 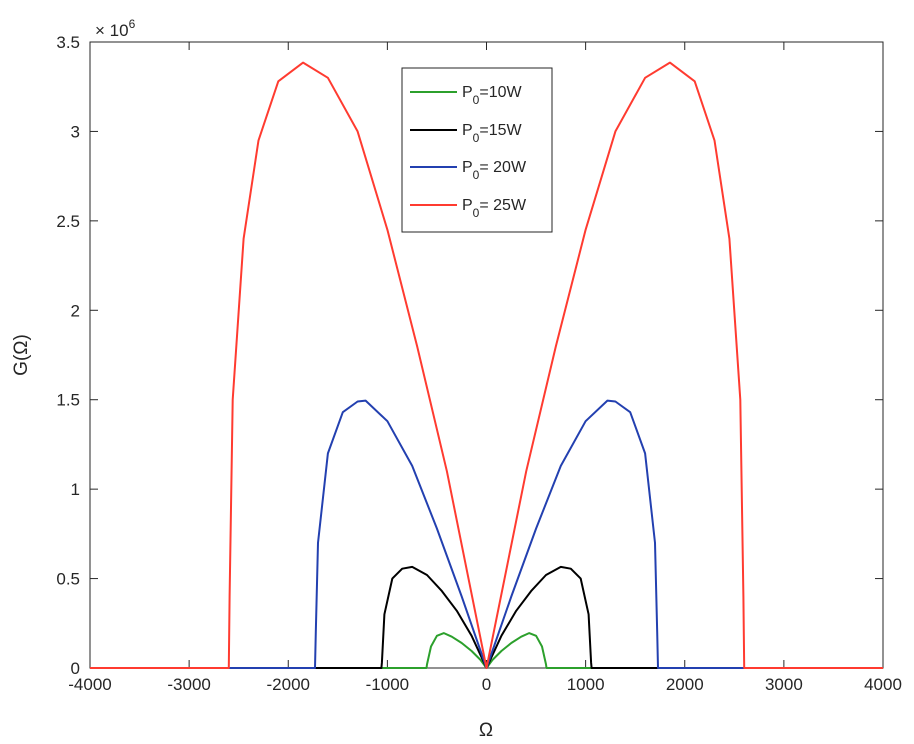 I want to click on x-tick-label: -2000, so click(x=288, y=684).